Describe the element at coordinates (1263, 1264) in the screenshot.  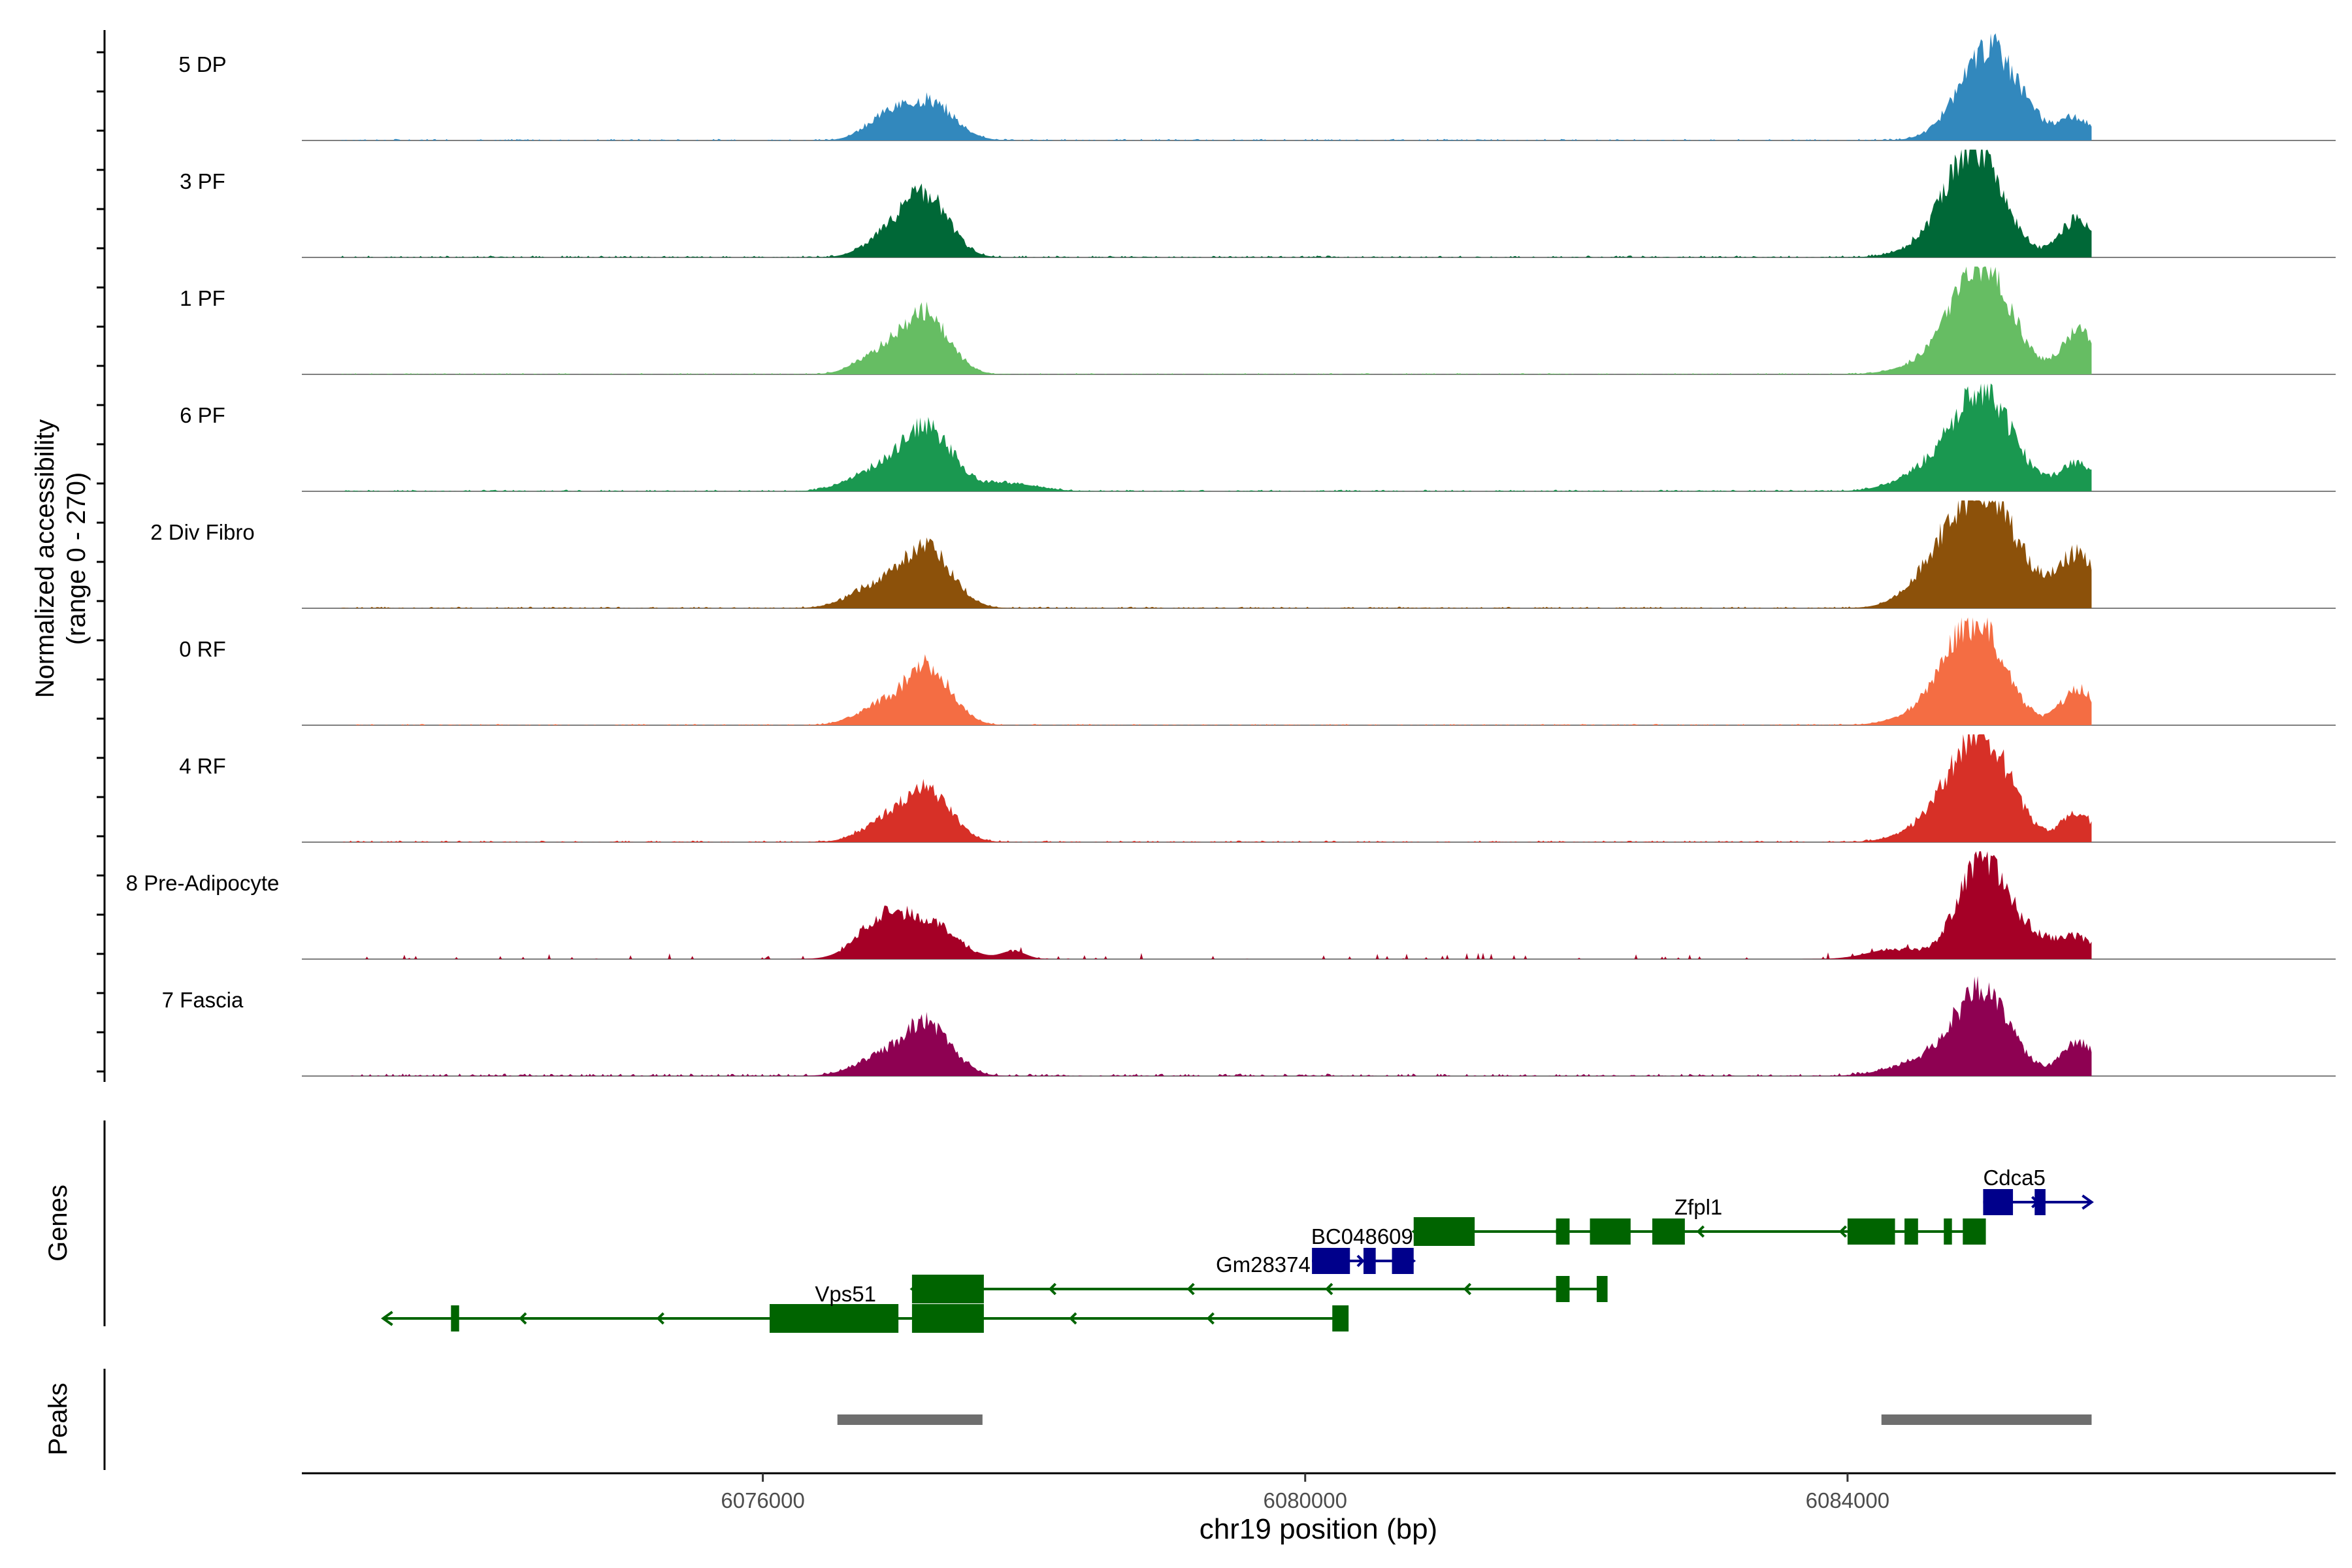
I see `gene-name-label: Gm28374` at that location.